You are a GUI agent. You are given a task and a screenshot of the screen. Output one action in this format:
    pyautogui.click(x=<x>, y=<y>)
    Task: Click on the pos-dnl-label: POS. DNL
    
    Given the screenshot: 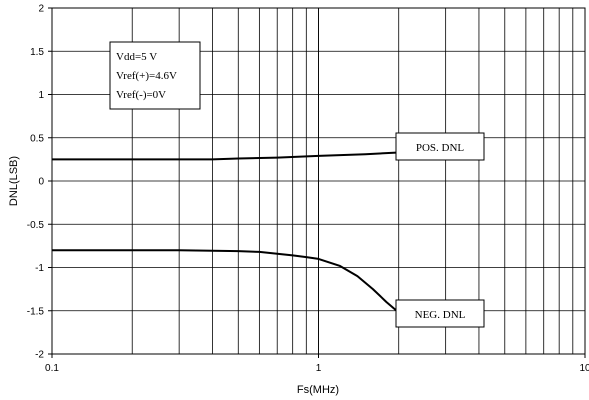 What is the action you would take?
    pyautogui.click(x=440, y=148)
    